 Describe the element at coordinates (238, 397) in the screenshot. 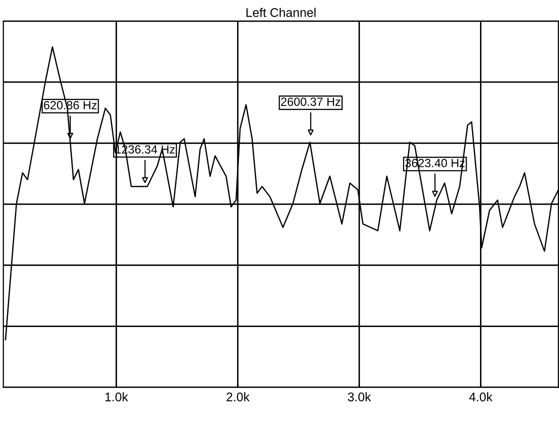

I see `x-tick-label: 2.0k` at that location.